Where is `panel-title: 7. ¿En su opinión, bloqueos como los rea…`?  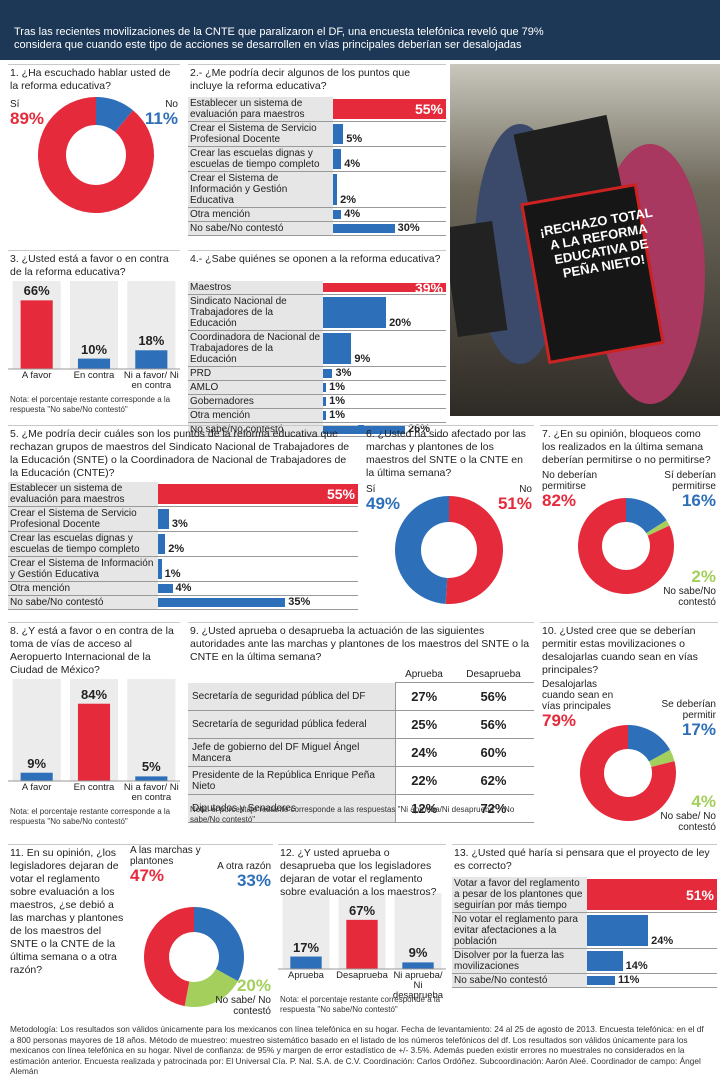 panel-title: 7. ¿En su opinión, bloqueos como los rea… is located at coordinates (626, 447).